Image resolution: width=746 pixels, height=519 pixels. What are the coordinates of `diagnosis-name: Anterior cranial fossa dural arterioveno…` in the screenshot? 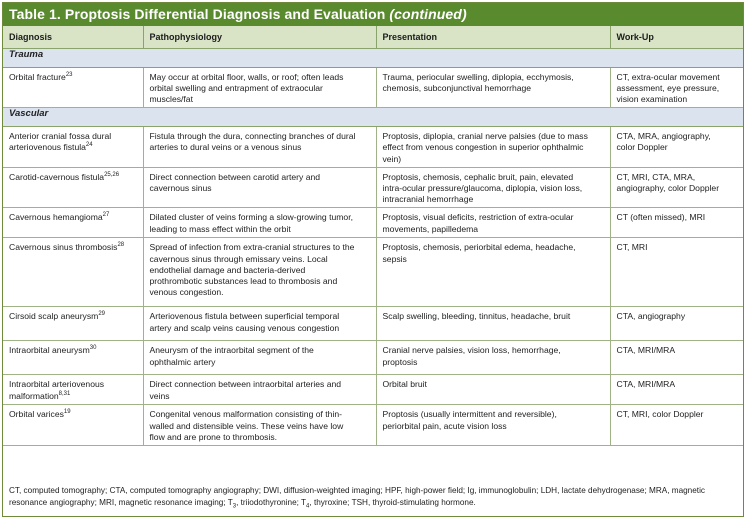 It's located at (60, 142).